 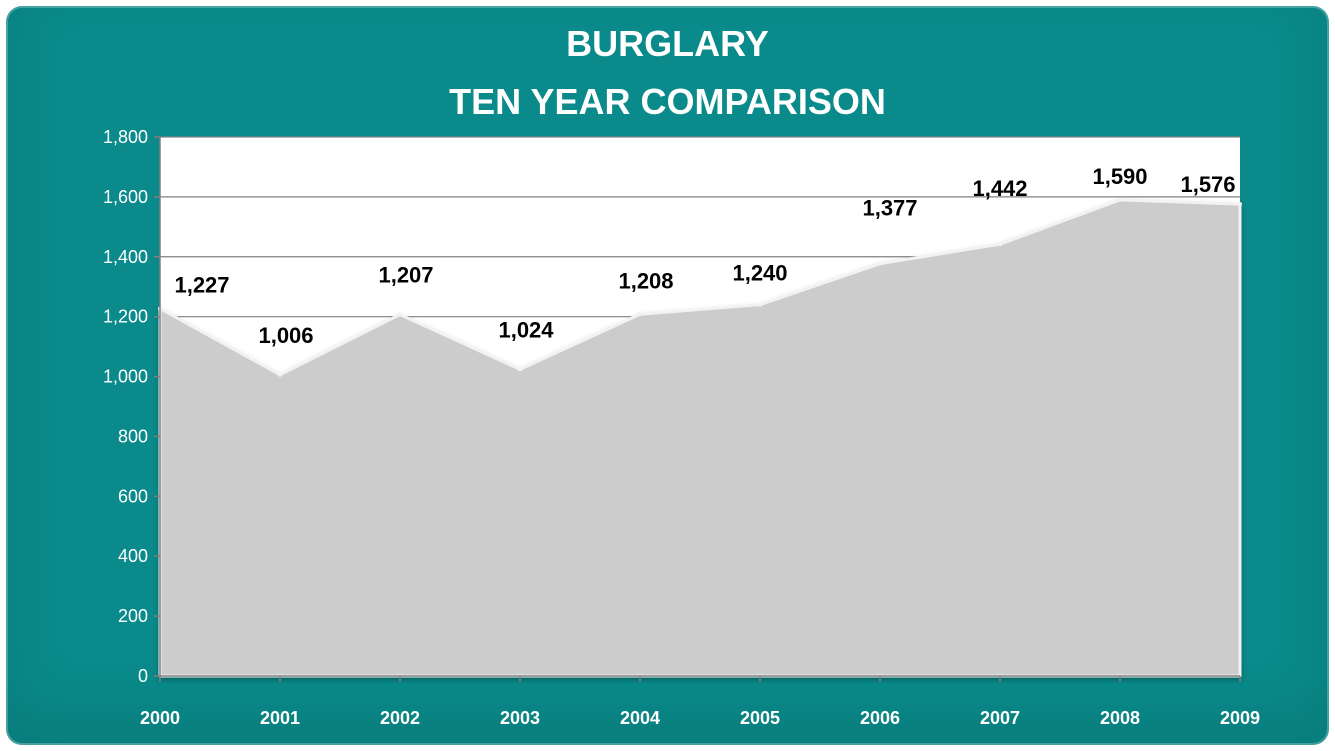 I want to click on data-point-2003, so click(x=520, y=369).